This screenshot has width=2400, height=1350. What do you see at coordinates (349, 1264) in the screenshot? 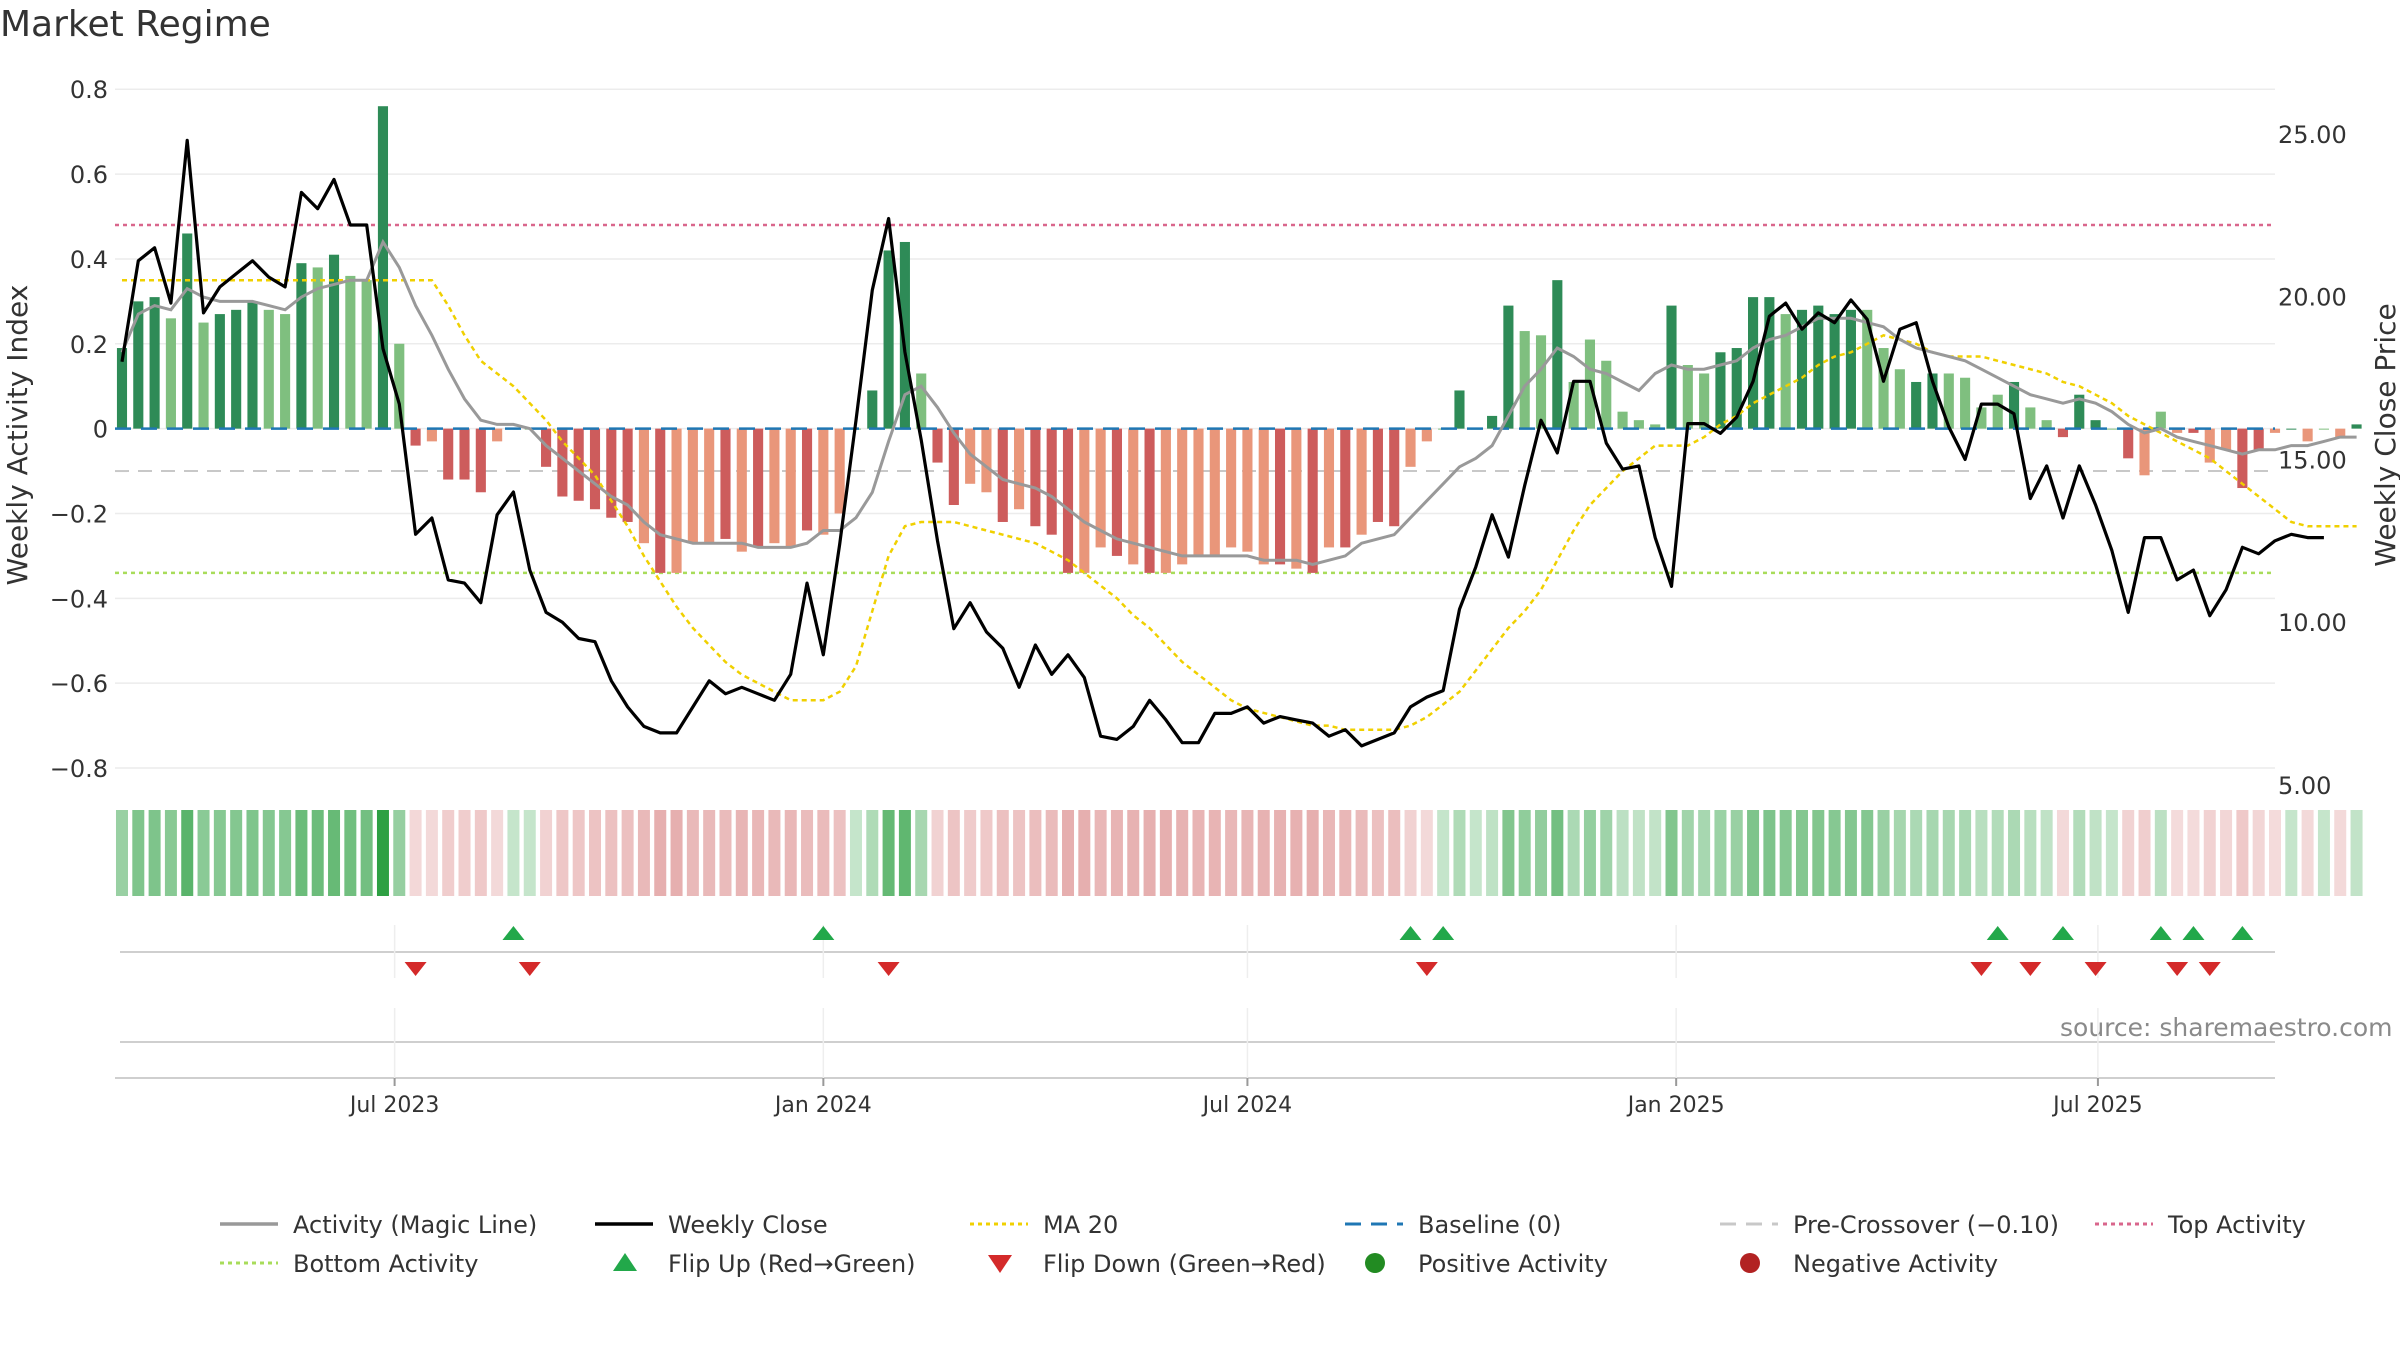
I see `legend-item: Bottom Activity` at bounding box center [349, 1264].